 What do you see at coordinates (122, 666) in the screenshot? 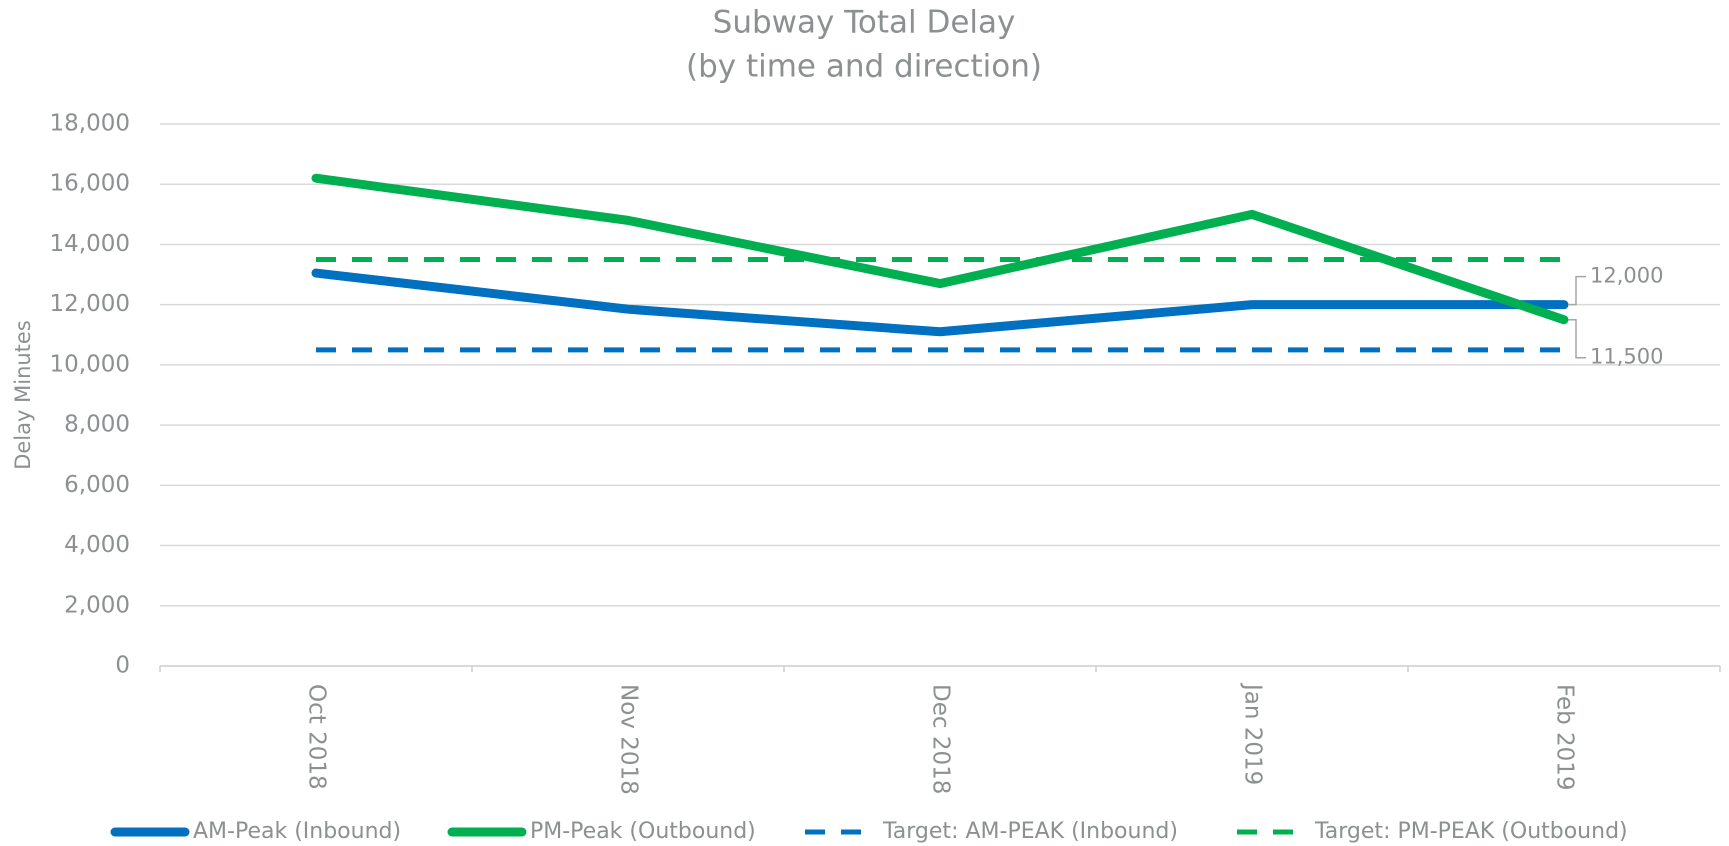
I see `y-tick-label: 0` at bounding box center [122, 666].